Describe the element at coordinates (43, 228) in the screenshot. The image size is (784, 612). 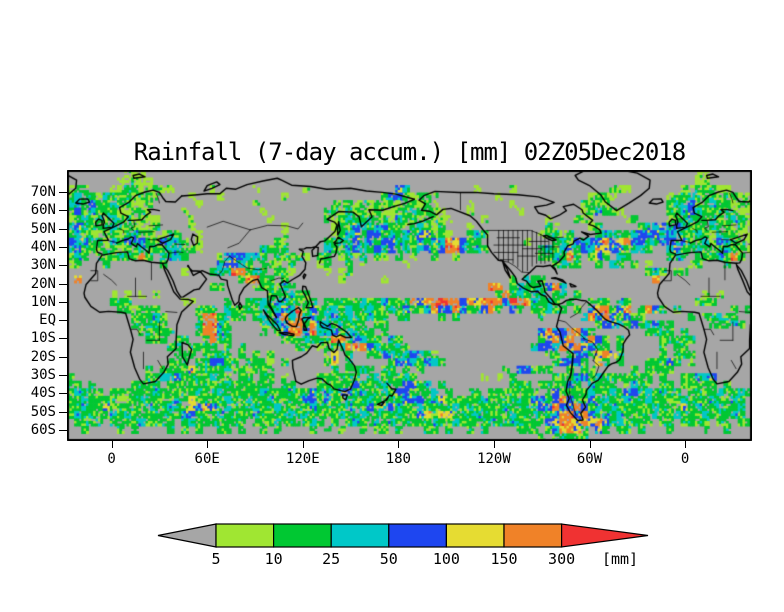
I see `lat-tick-label: 50N` at that location.